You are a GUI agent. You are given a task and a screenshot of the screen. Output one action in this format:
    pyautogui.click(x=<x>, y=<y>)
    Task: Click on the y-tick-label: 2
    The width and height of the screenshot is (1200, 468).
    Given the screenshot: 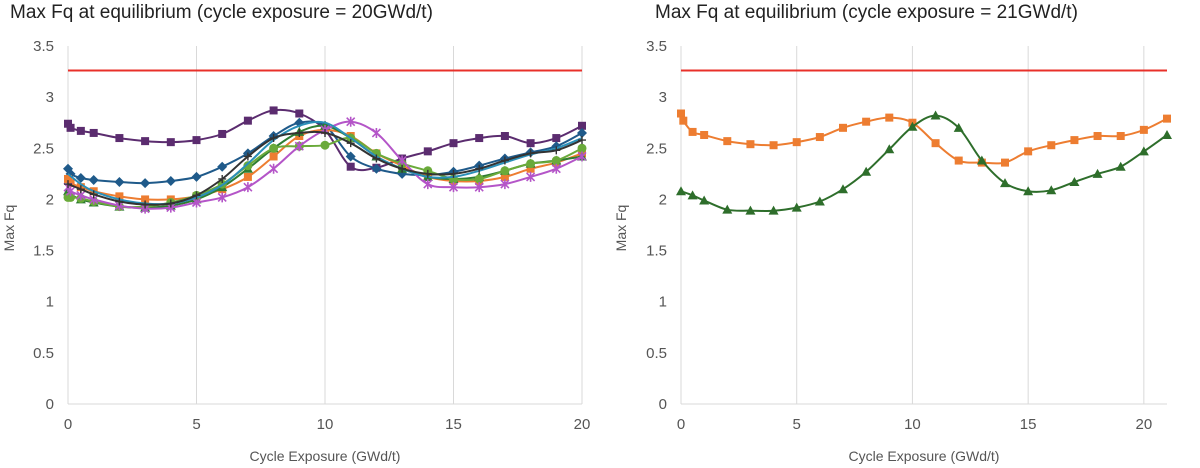 What is the action you would take?
    pyautogui.click(x=663, y=199)
    